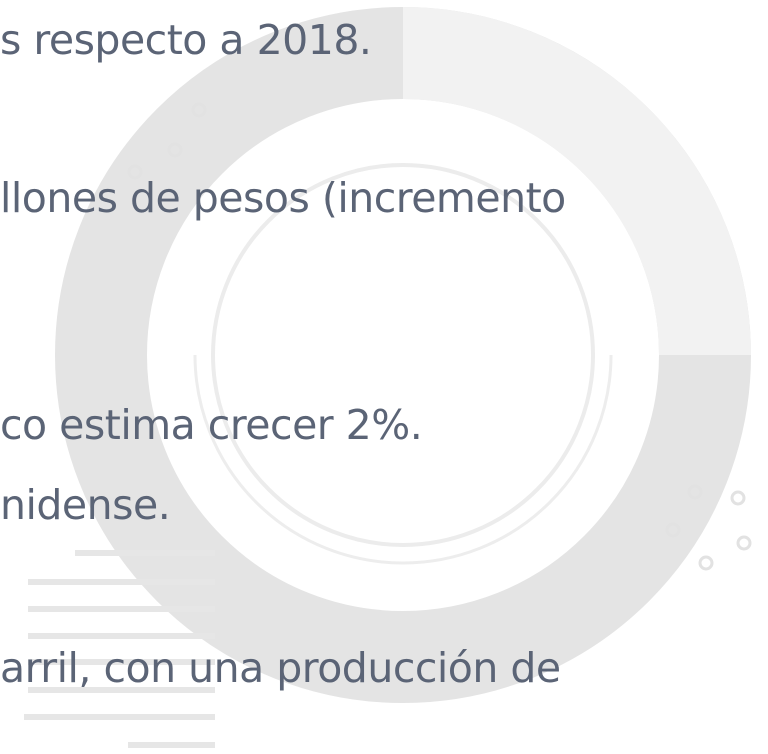 The width and height of the screenshot is (768, 754). I want to click on text-line: llones de pesos (incremento, so click(283, 198).